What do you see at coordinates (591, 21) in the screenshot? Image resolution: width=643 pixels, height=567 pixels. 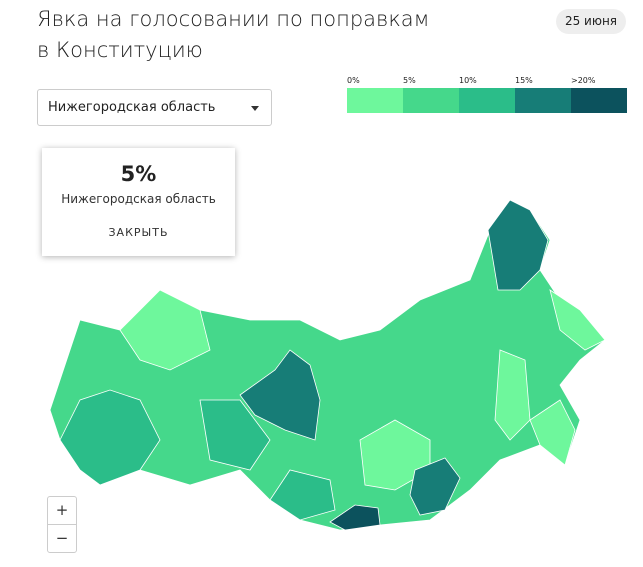 I see `date-badge: 25 июня` at bounding box center [591, 21].